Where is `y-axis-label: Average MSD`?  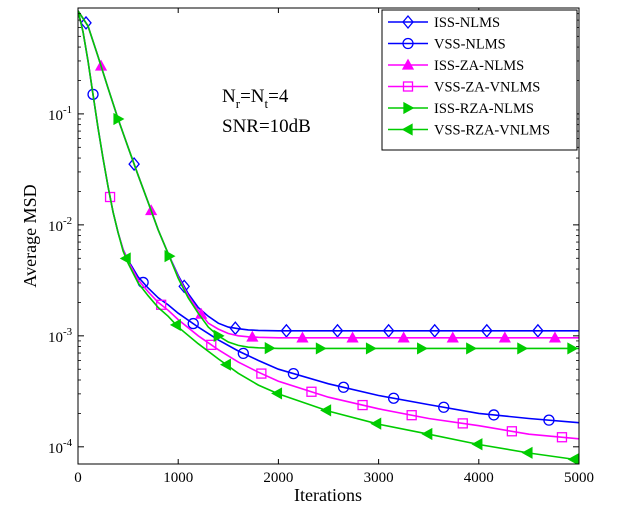 y-axis-label: Average MSD is located at coordinates (30, 235).